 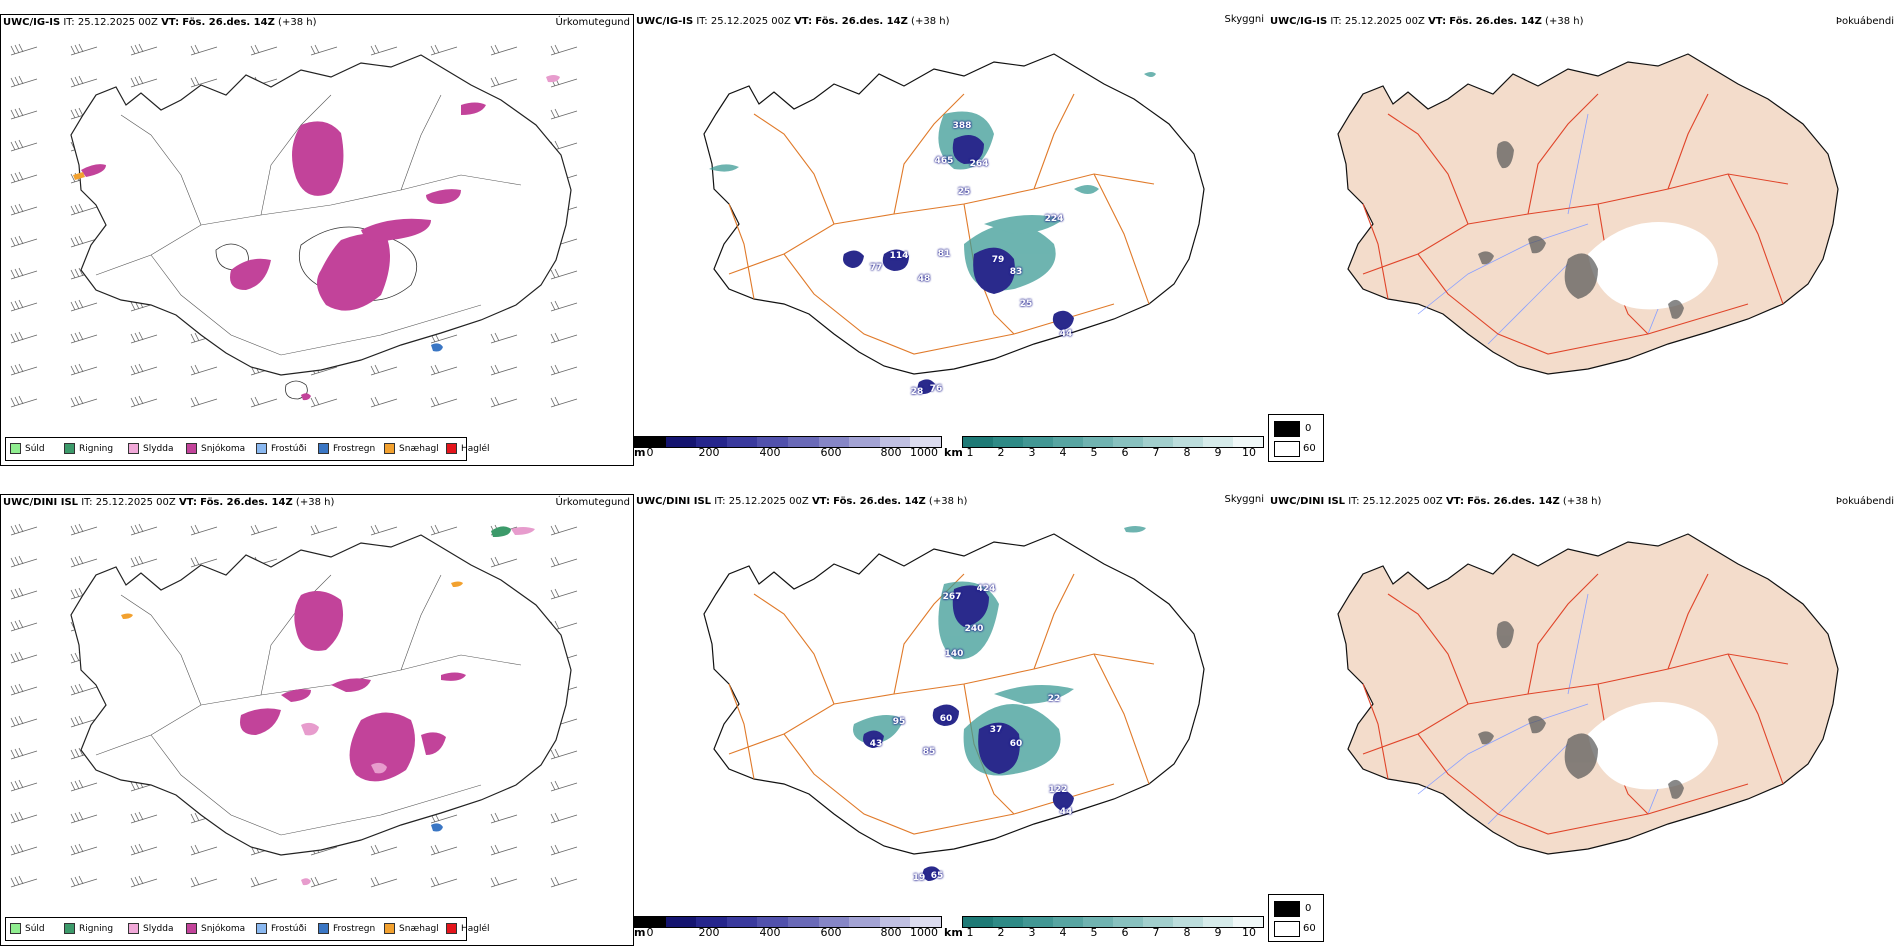 I want to click on legend-item: Snjókoma, so click(x=215, y=928).